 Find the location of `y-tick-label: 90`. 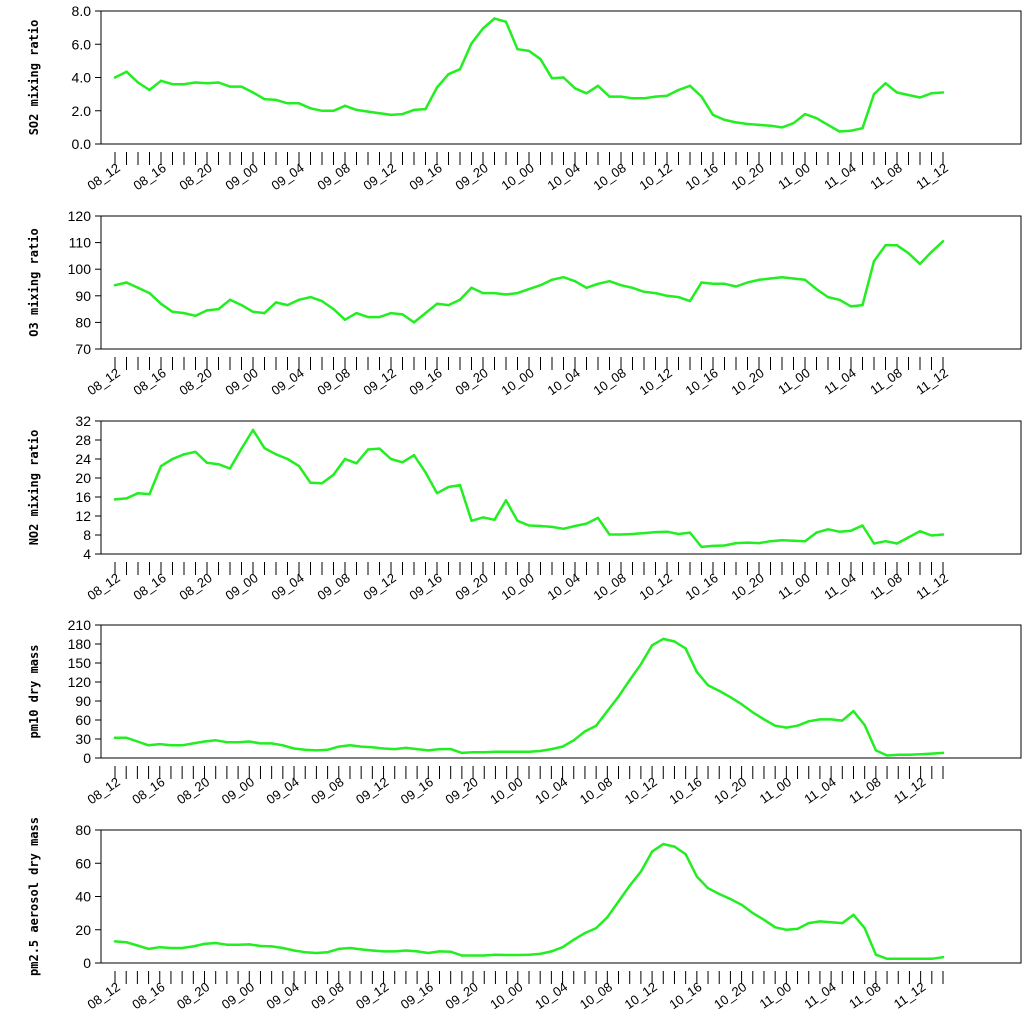

y-tick-label: 90 is located at coordinates (83, 701).